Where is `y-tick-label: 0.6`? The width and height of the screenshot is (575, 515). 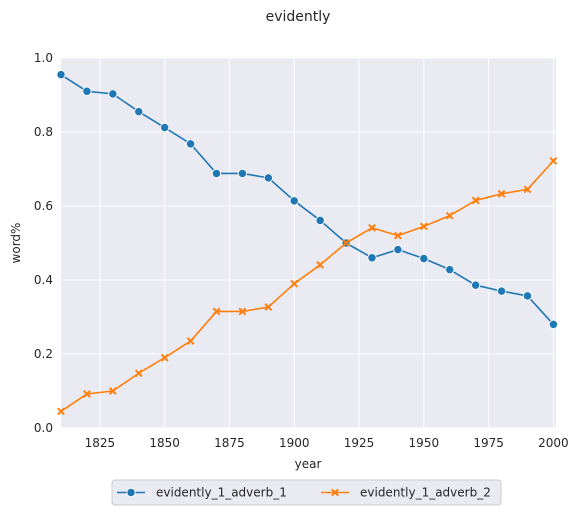
y-tick-label: 0.6 is located at coordinates (43, 206).